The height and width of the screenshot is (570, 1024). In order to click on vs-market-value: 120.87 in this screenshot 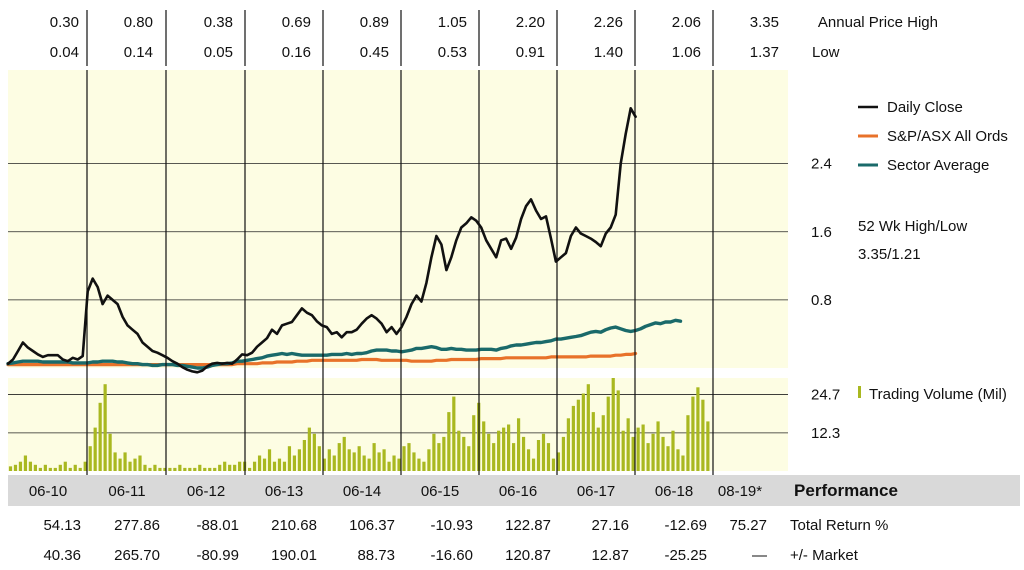, I will do `click(528, 555)`.